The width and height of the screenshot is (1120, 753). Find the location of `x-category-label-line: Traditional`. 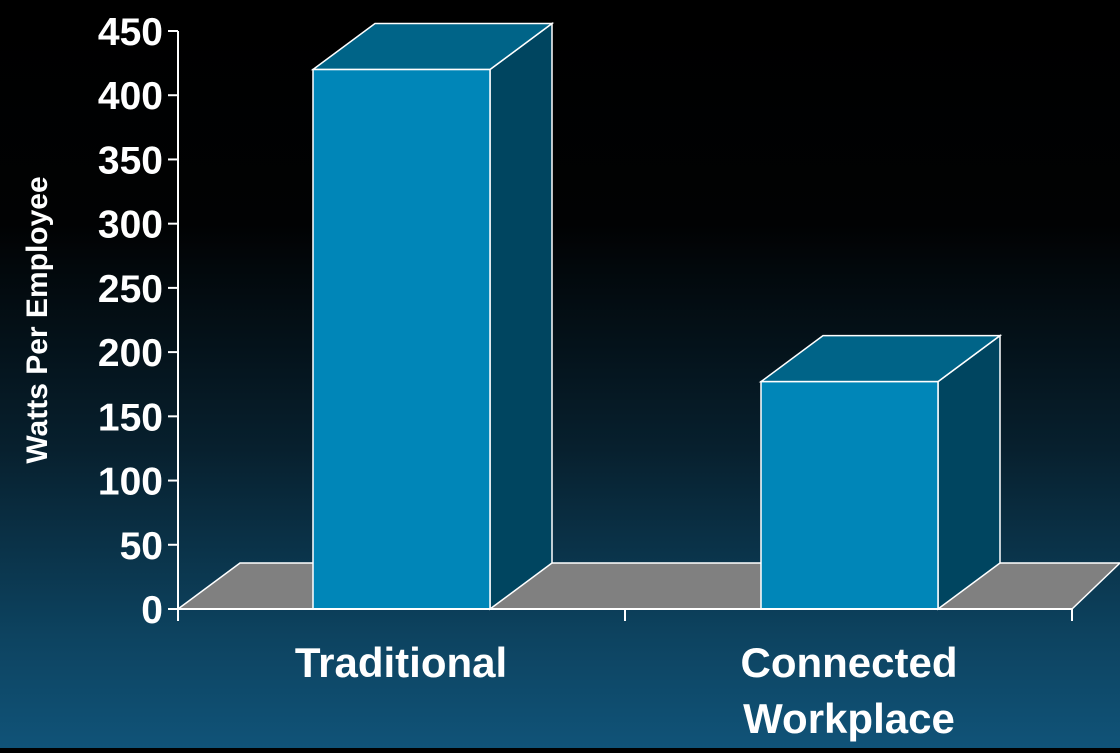

x-category-label-line: Traditional is located at coordinates (401, 662).